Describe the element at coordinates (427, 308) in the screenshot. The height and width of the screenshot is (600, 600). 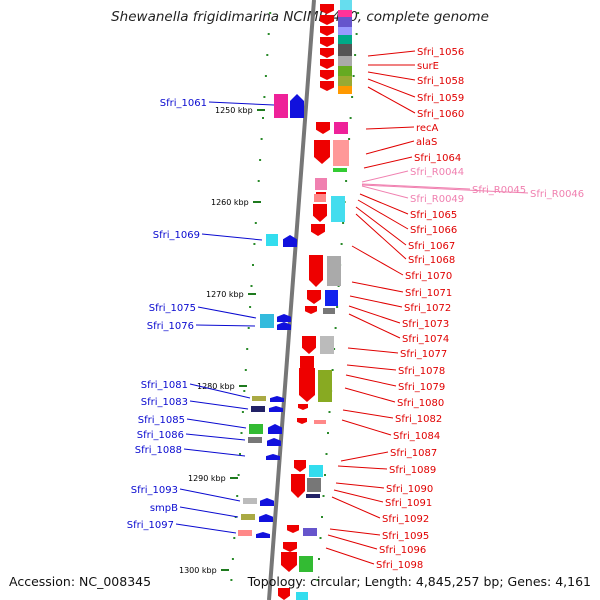
I see `gene-label: Sfri_1072` at that location.